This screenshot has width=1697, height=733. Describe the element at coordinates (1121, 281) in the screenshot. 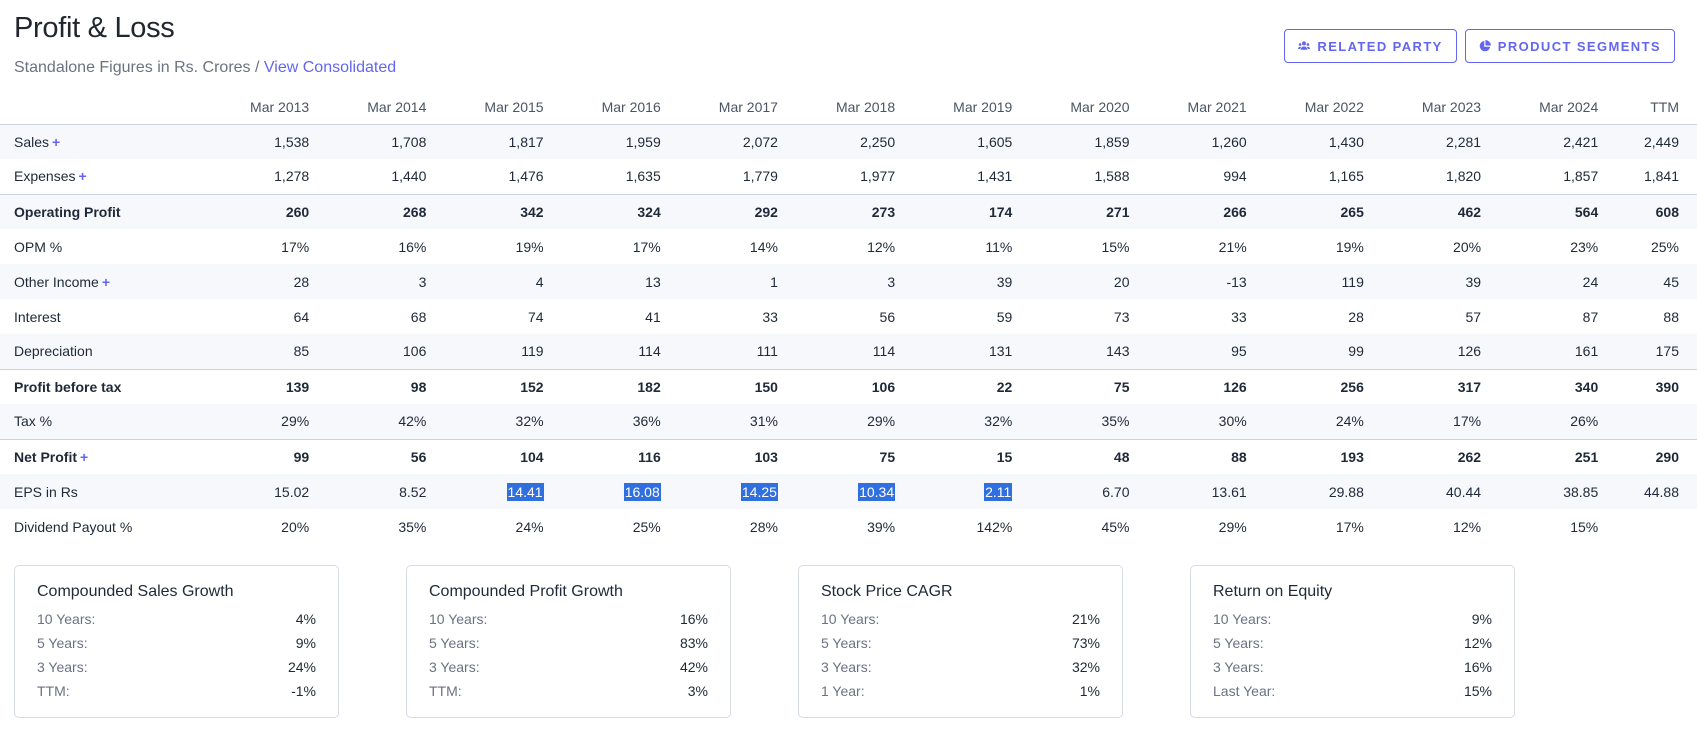

I see `cell-value: 20` at that location.